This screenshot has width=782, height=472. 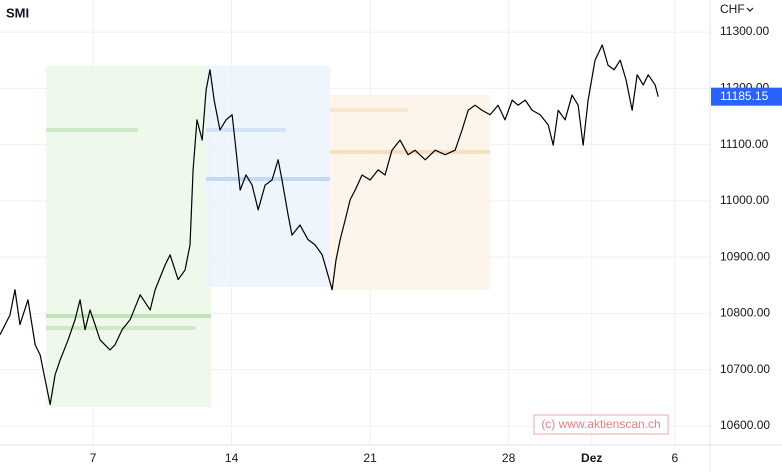 I want to click on profile-zone, so click(x=268, y=176).